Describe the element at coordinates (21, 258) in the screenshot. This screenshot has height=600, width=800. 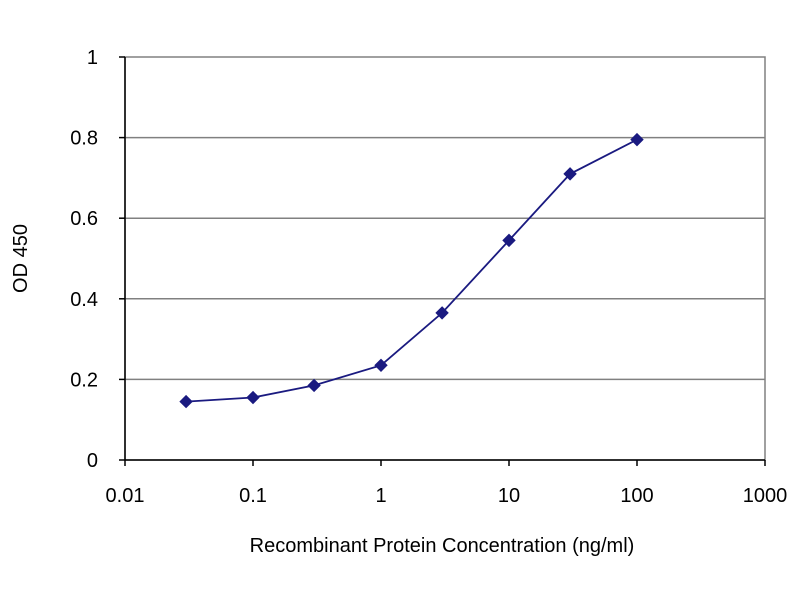
I see `y-axis-title: OD 450` at that location.